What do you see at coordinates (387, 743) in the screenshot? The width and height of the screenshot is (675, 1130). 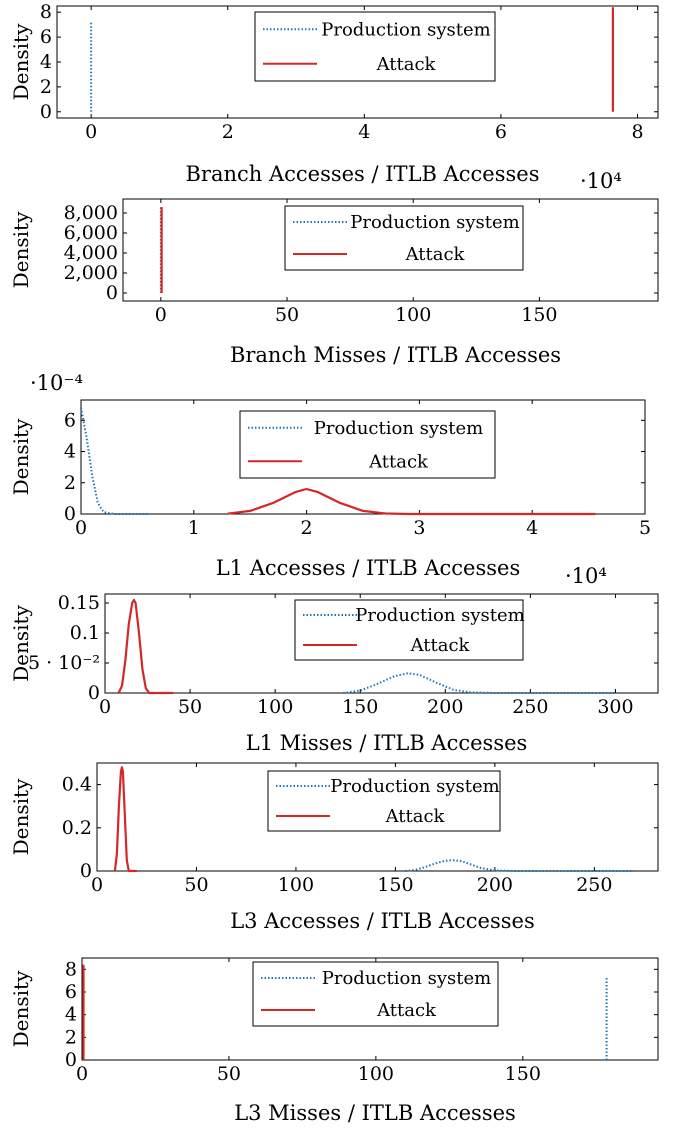 I see `x-axis-label: L1 Misses / ITLB Accesses` at bounding box center [387, 743].